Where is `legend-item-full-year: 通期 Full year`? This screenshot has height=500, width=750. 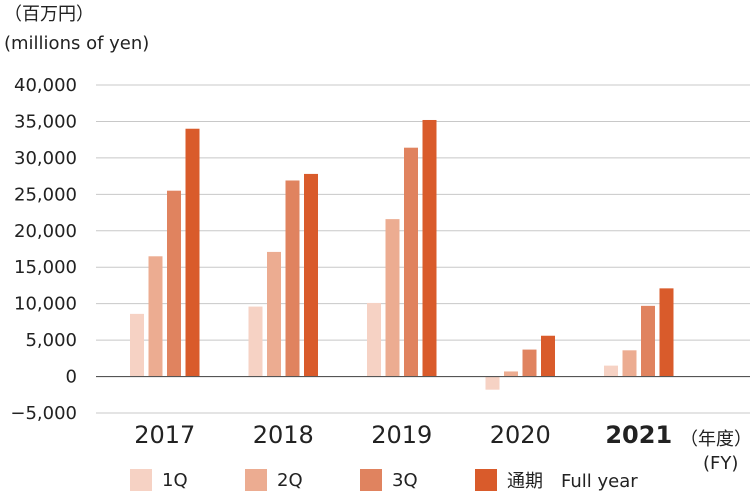
legend-item-full-year: 通期 Full year is located at coordinates (556, 480).